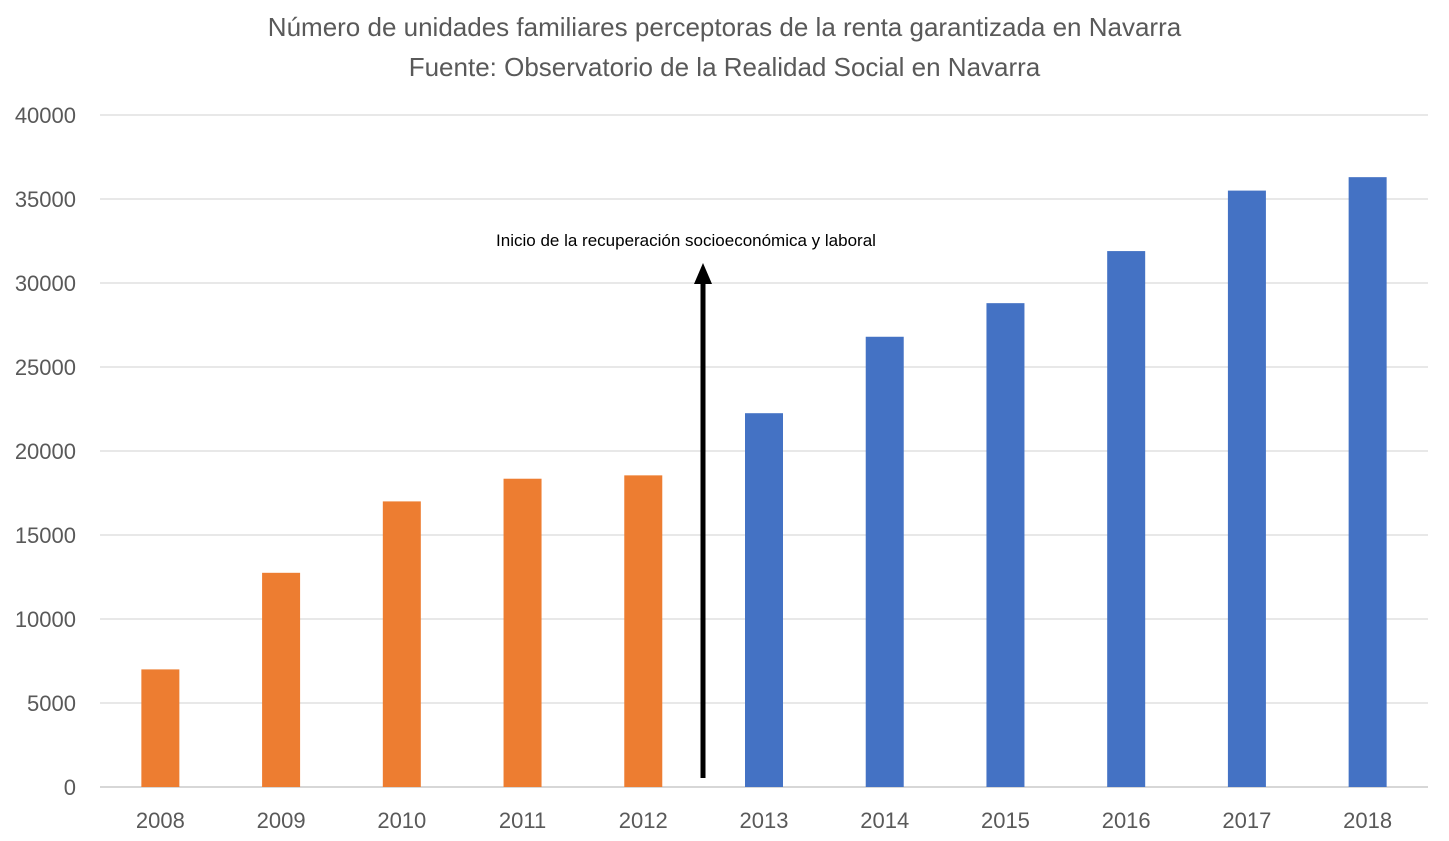 The height and width of the screenshot is (841, 1449). Describe the element at coordinates (1367, 482) in the screenshot. I see `bar-2018` at that location.